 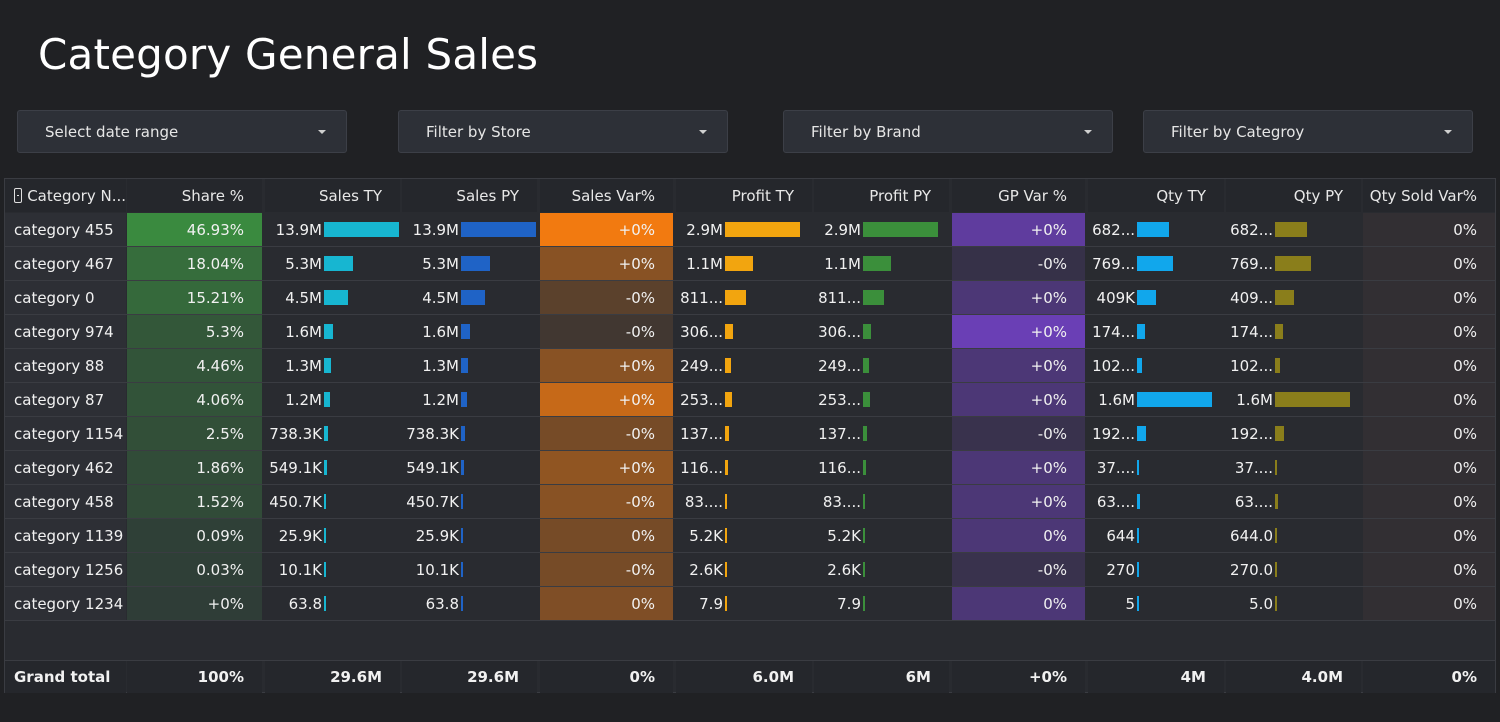 What do you see at coordinates (849, 603) in the screenshot?
I see `profit-py-value: 7.9` at bounding box center [849, 603].